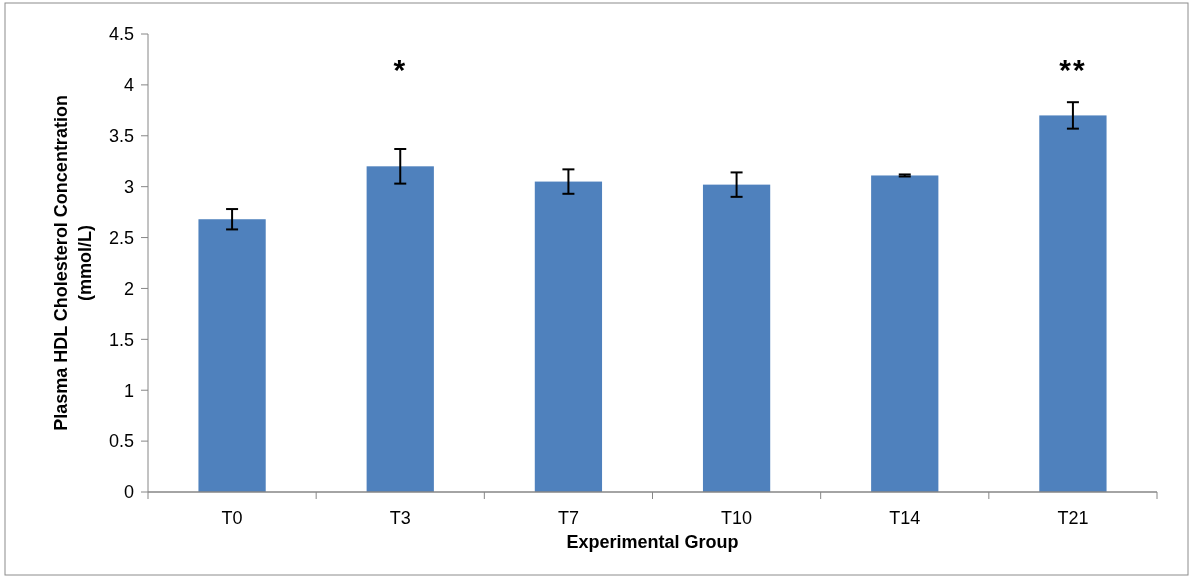 This screenshot has height=578, width=1193. What do you see at coordinates (1073, 69) in the screenshot?
I see `annotation: **` at bounding box center [1073, 69].